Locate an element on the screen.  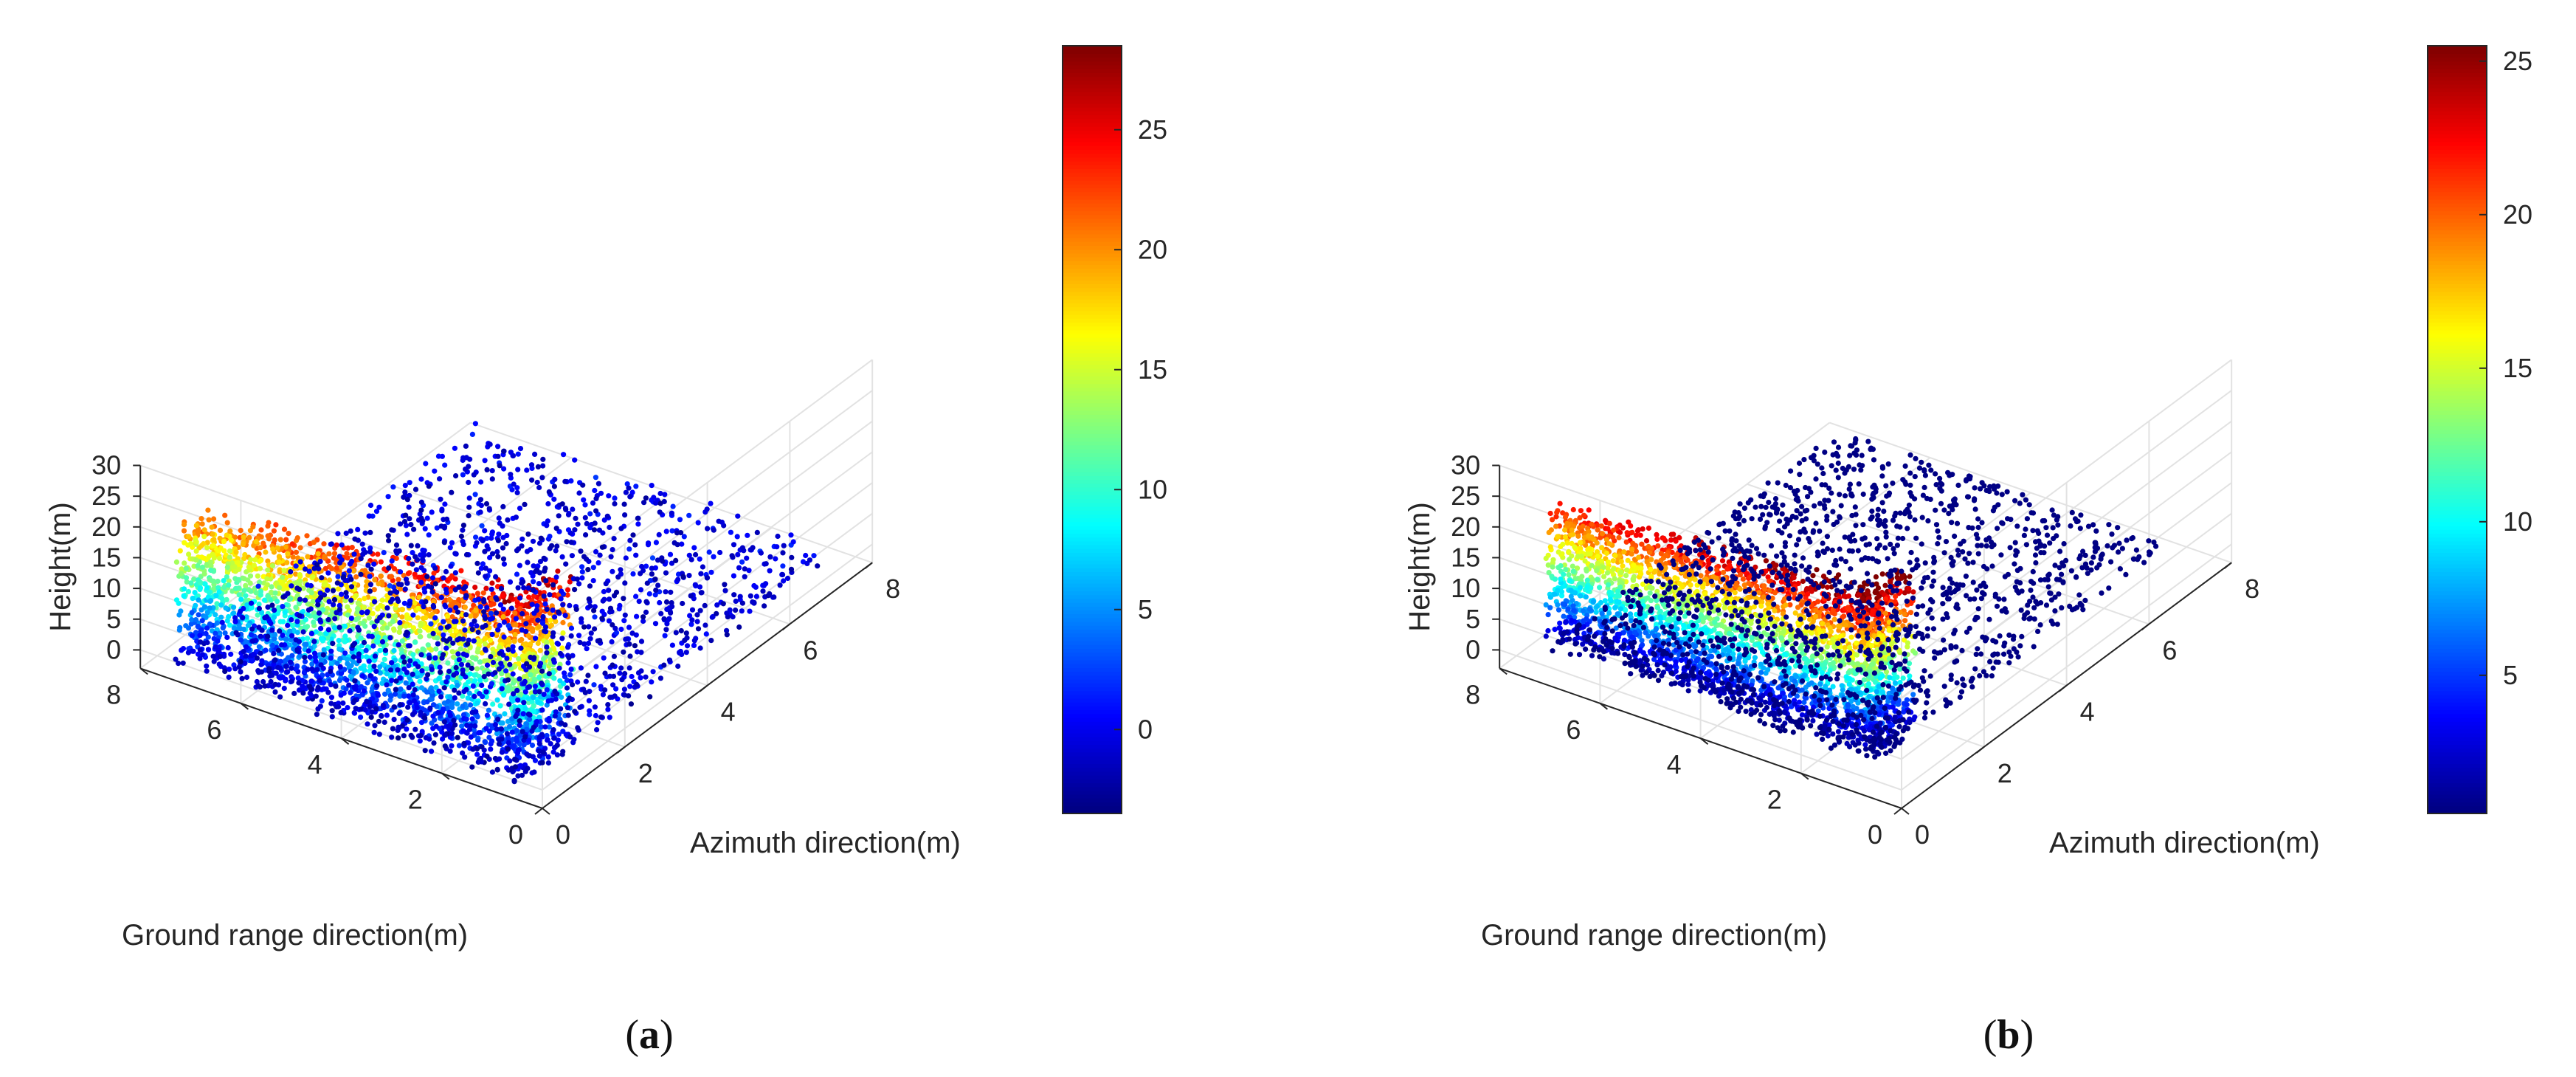
colorbar-tick-label: 5 is located at coordinates (1145, 609).